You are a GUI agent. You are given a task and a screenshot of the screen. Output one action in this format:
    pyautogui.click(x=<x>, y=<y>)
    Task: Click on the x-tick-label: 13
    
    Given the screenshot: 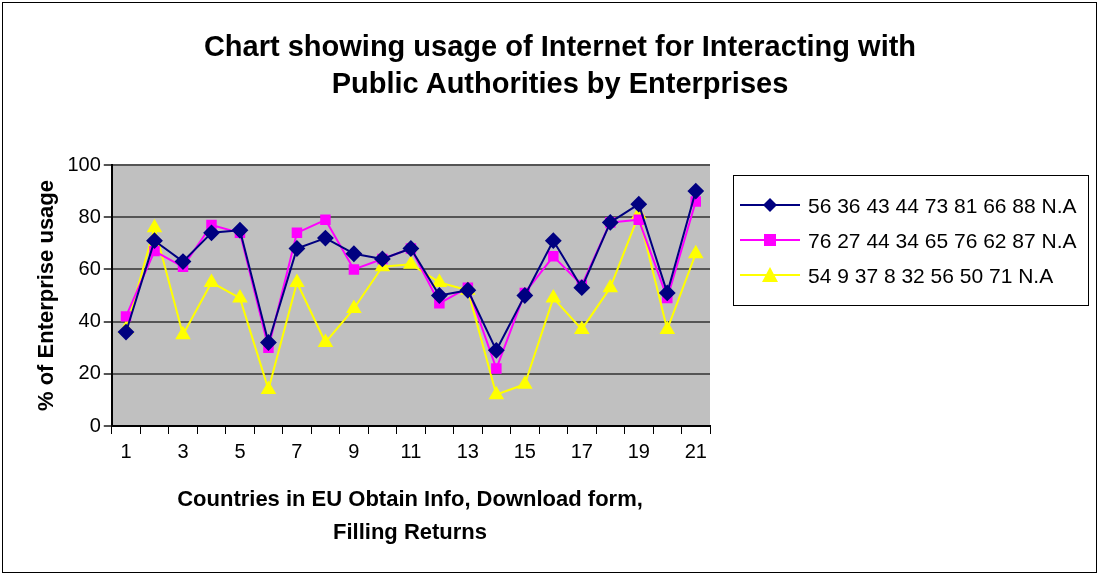 What is the action you would take?
    pyautogui.click(x=467, y=450)
    